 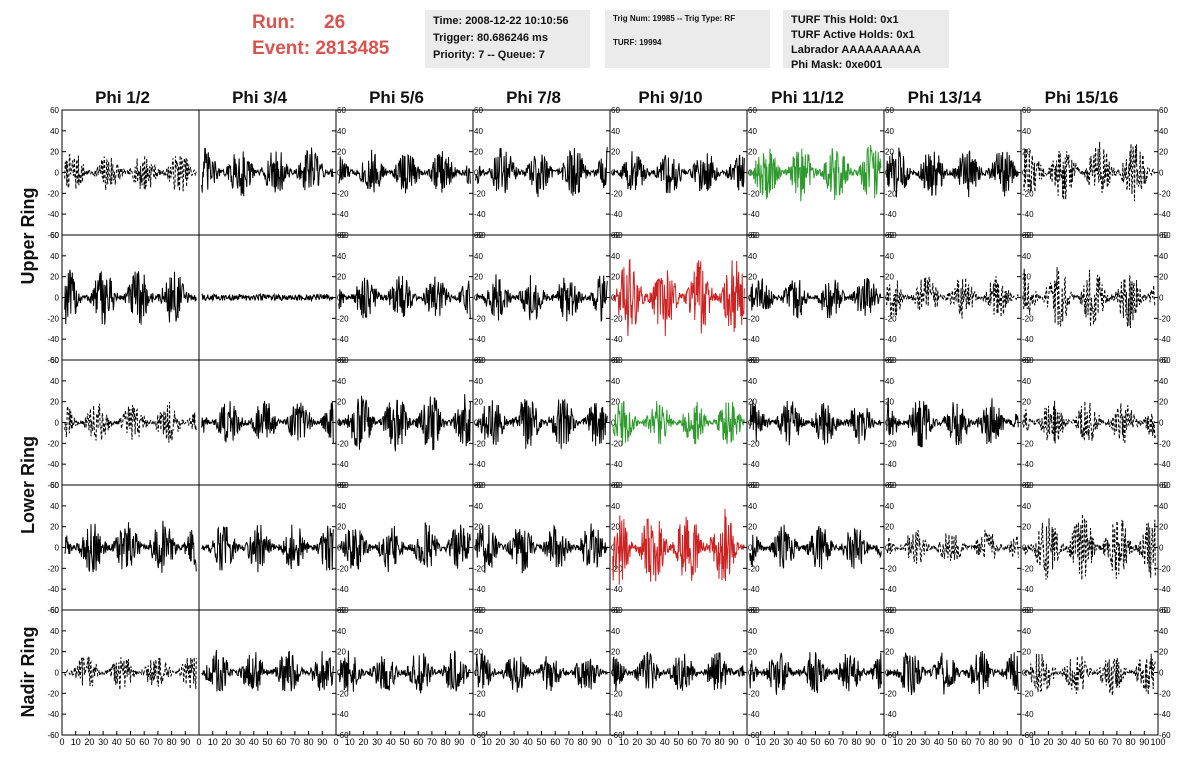 What do you see at coordinates (856, 50) in the screenshot?
I see `labrador-text: Labrador AAAAAAAAAA` at bounding box center [856, 50].